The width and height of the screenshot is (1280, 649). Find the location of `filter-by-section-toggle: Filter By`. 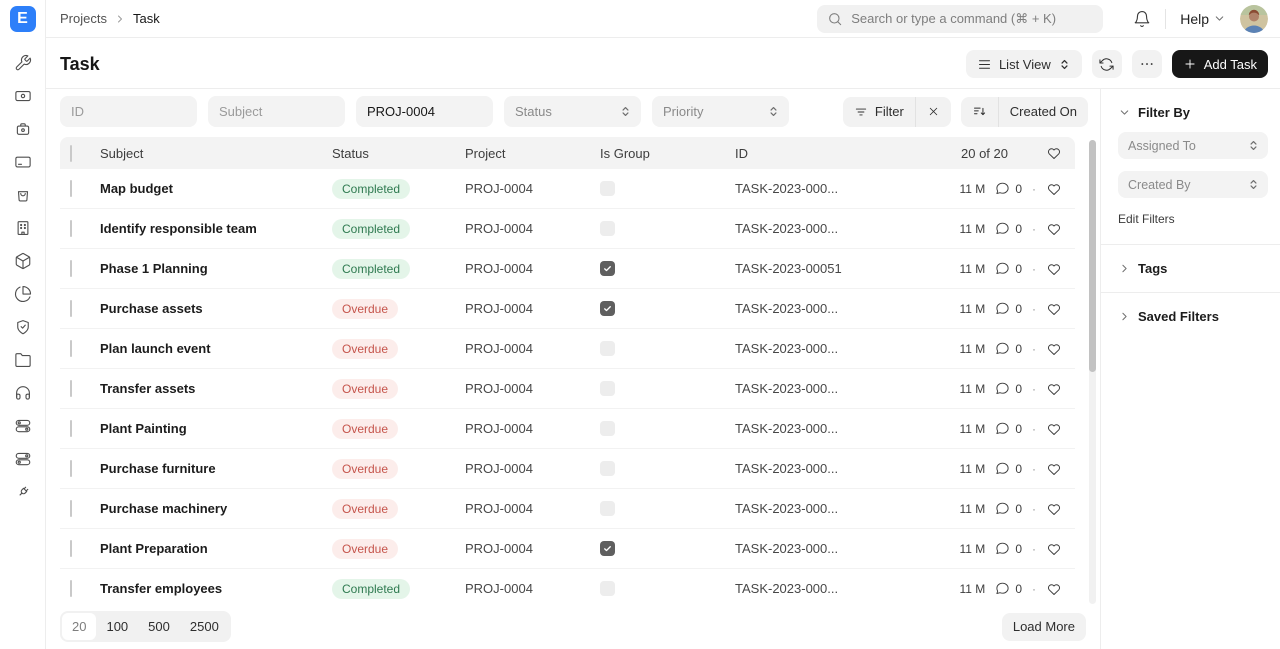

filter-by-section-toggle: Filter By is located at coordinates (1193, 112).